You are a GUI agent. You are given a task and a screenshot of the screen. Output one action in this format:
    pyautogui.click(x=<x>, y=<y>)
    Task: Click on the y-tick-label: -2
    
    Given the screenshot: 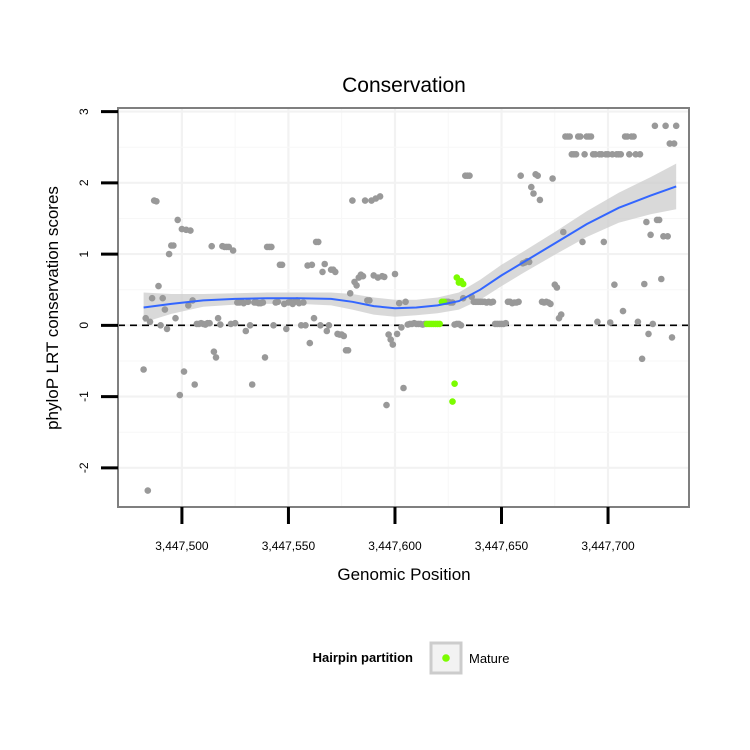 What is the action you would take?
    pyautogui.click(x=84, y=467)
    